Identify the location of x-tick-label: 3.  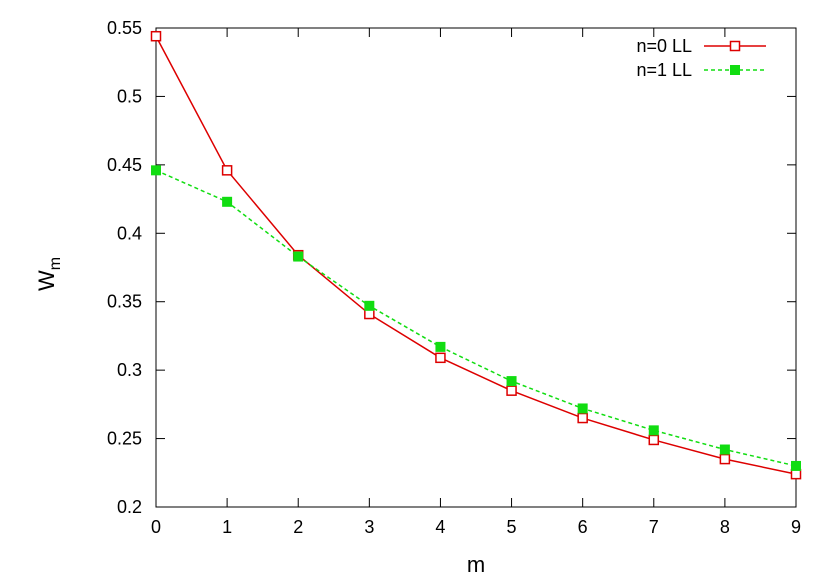
(369, 527).